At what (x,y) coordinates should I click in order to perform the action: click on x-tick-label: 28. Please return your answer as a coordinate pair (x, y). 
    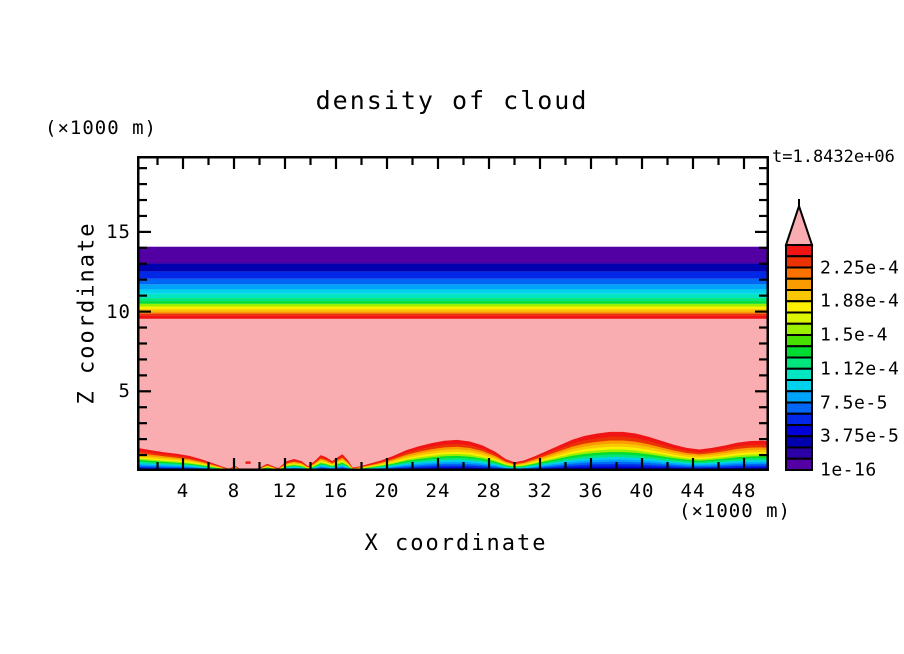
    Looking at the image, I should click on (489, 491).